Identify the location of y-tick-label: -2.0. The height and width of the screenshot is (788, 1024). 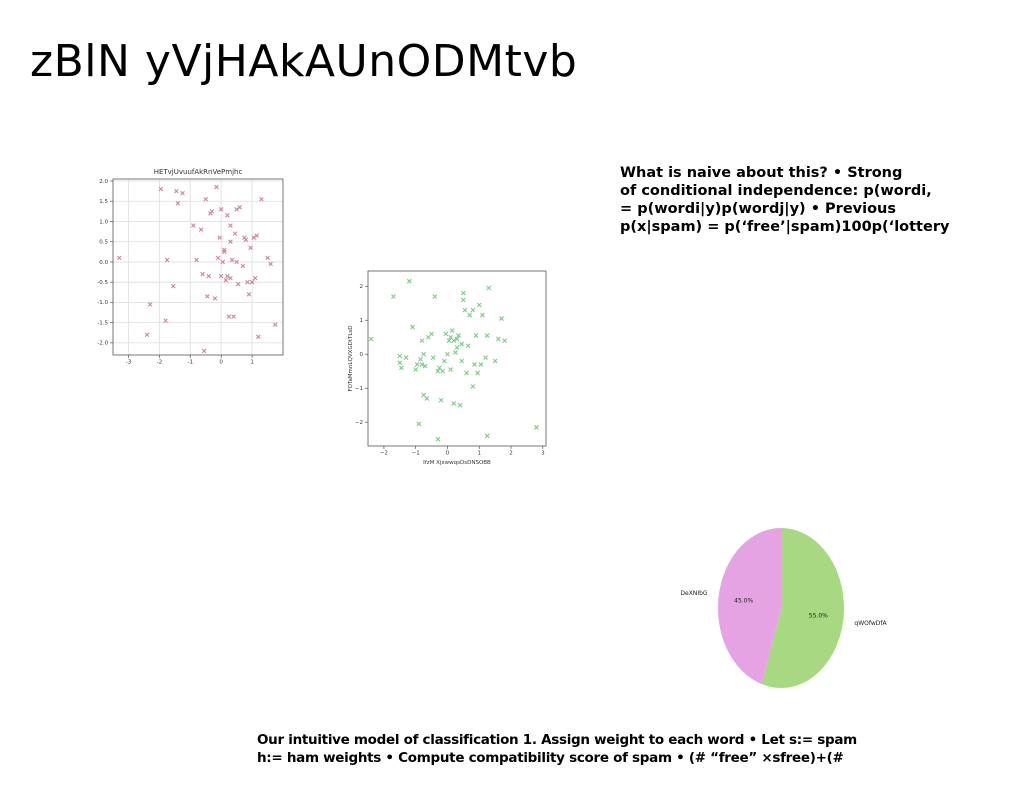
(102, 344).